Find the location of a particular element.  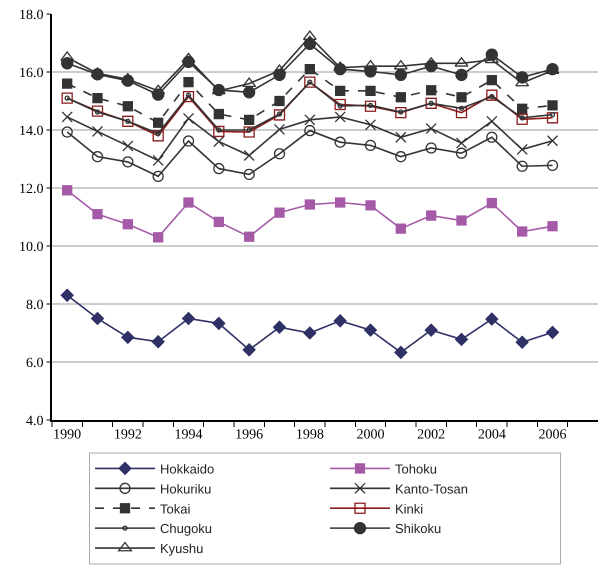

y-tick-label: 10.0 is located at coordinates (31, 247).